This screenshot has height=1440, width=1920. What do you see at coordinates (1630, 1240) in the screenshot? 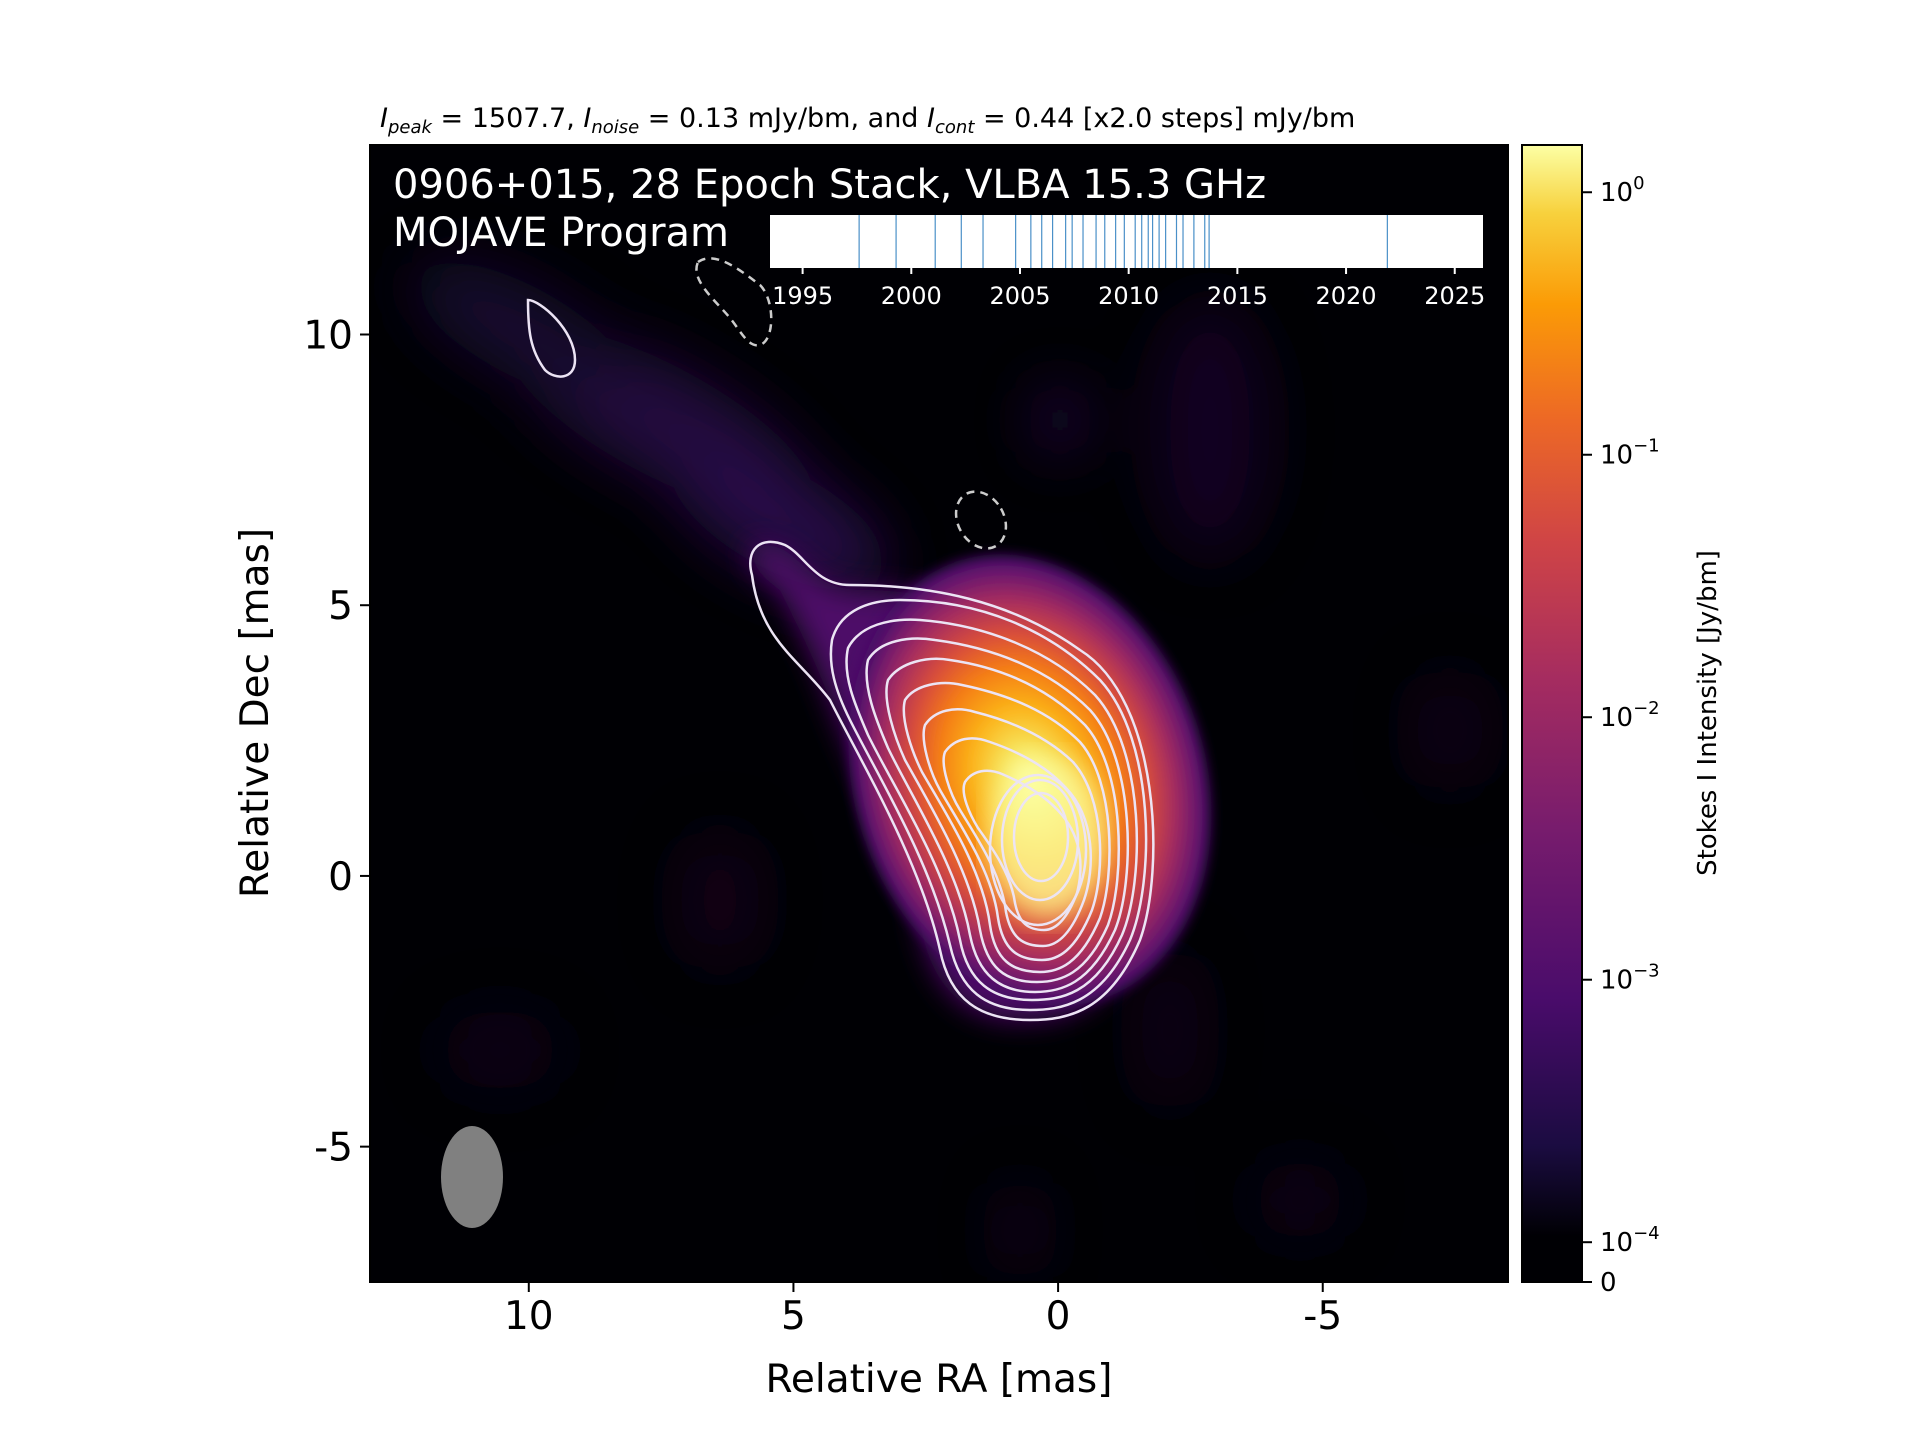
I see `colorbar-tick-label: 10⁻⁴` at bounding box center [1630, 1240].